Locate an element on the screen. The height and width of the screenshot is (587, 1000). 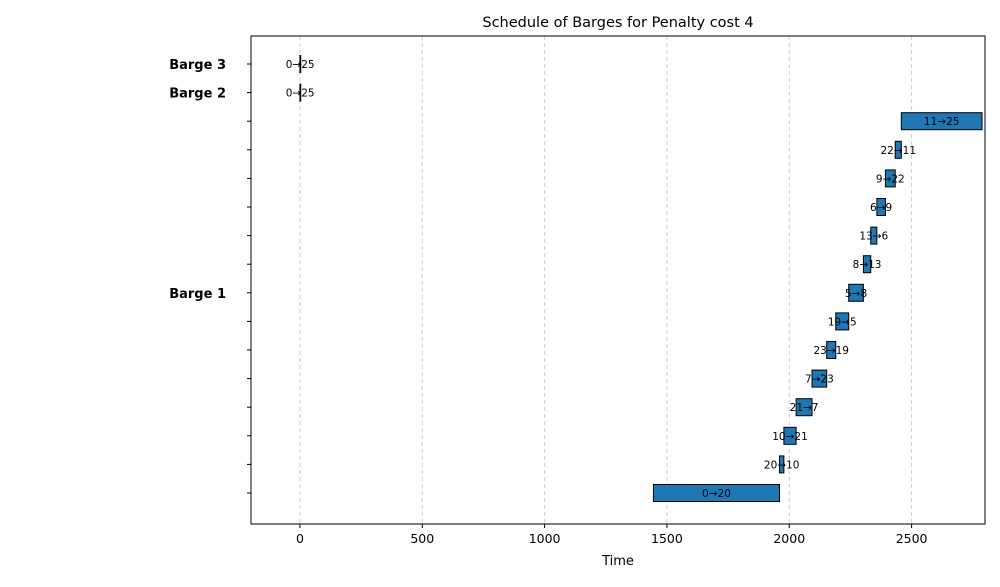
task-label: 11→25 is located at coordinates (942, 122).